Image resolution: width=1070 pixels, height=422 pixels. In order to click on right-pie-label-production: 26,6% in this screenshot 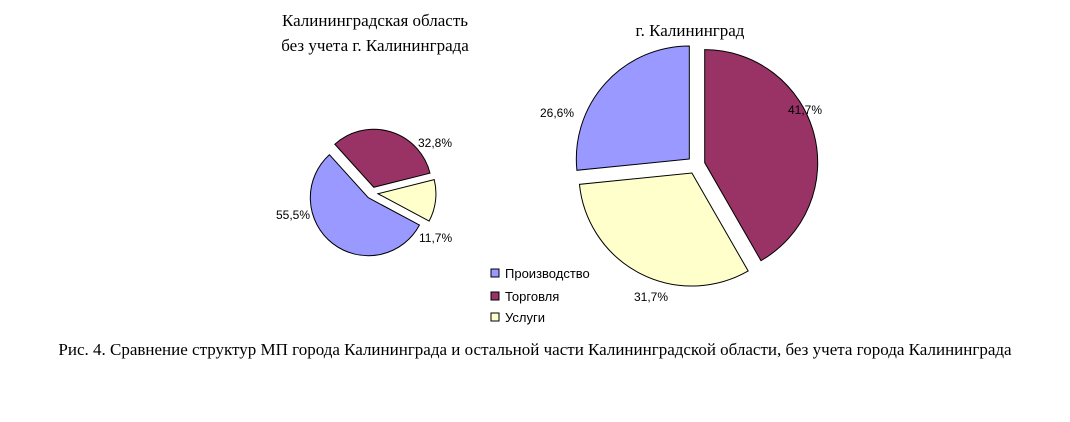, I will do `click(557, 113)`.